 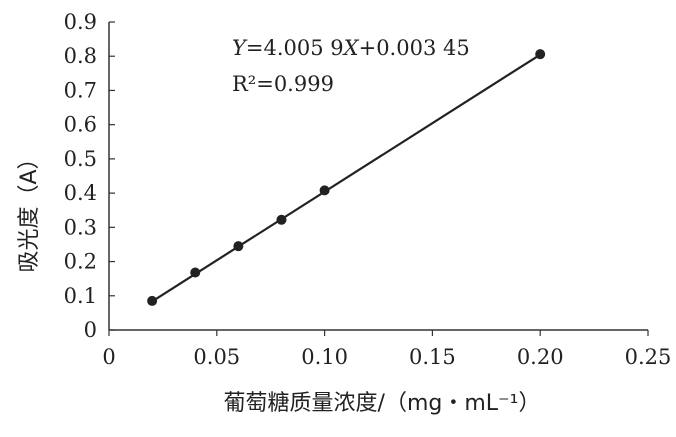 What do you see at coordinates (89, 176) in the screenshot?
I see `y-axis-ticks: 0 0.1 0.2 0.3 0.4 0.5 0.6 0.7 0.8 0.9` at bounding box center [89, 176].